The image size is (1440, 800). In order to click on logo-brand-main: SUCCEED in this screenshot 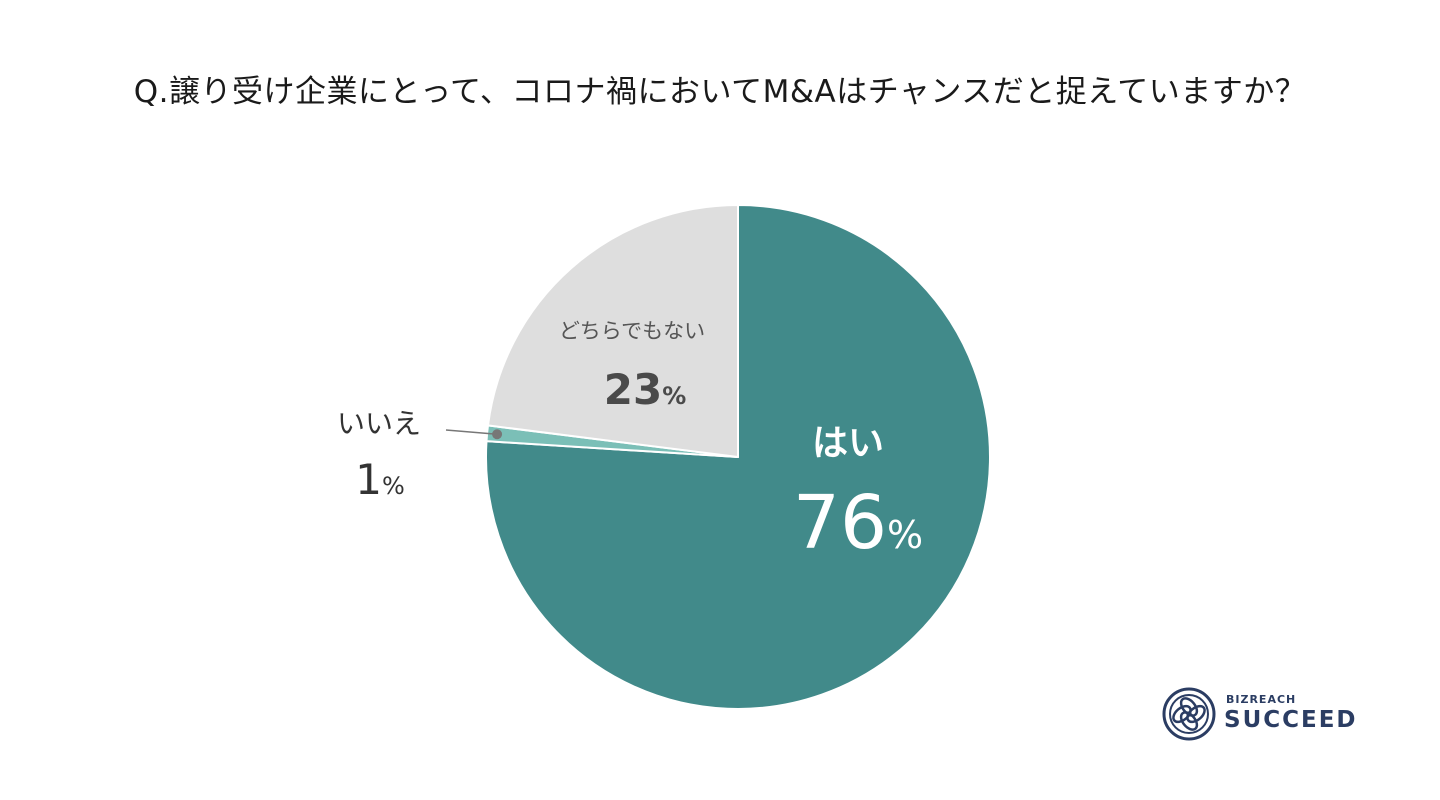, I will do `click(1291, 720)`.